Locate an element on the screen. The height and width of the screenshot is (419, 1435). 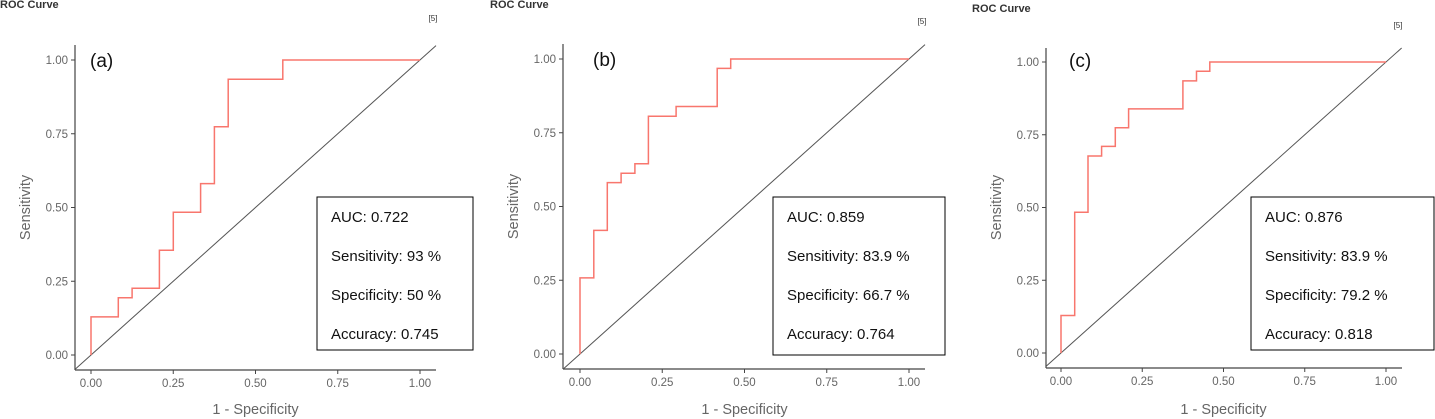
stats-line: AUC: 0.876 is located at coordinates (1304, 217).